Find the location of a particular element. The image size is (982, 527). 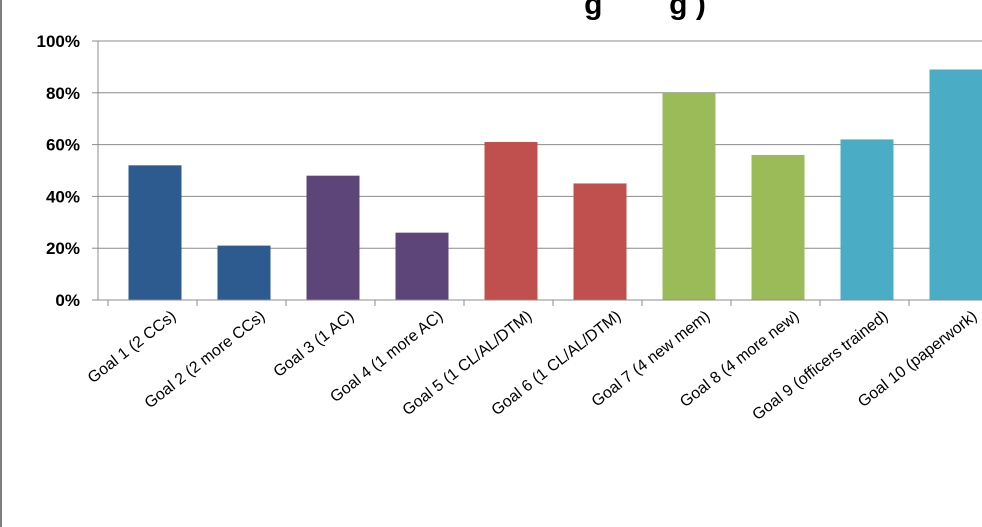

y-tick-label: 60% is located at coordinates (63, 145).